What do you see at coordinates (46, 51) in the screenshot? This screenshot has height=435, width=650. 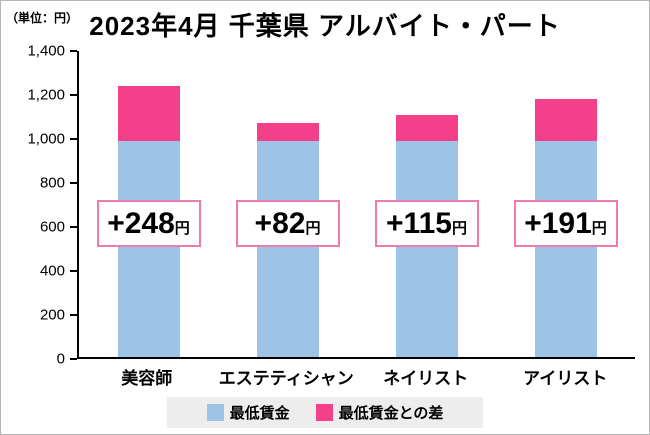 I see `y-tick-label: 1,400` at bounding box center [46, 51].